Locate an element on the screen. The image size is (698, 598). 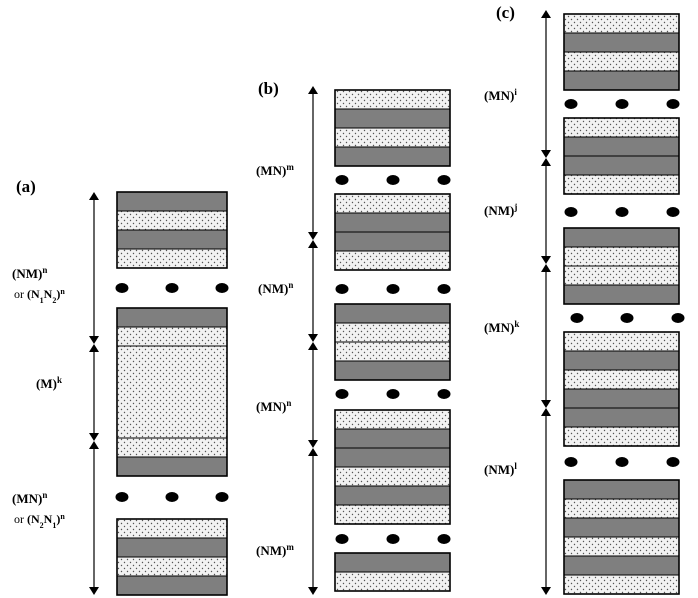
panel-b-segment-4-label: (NM)m is located at coordinates (275, 550).